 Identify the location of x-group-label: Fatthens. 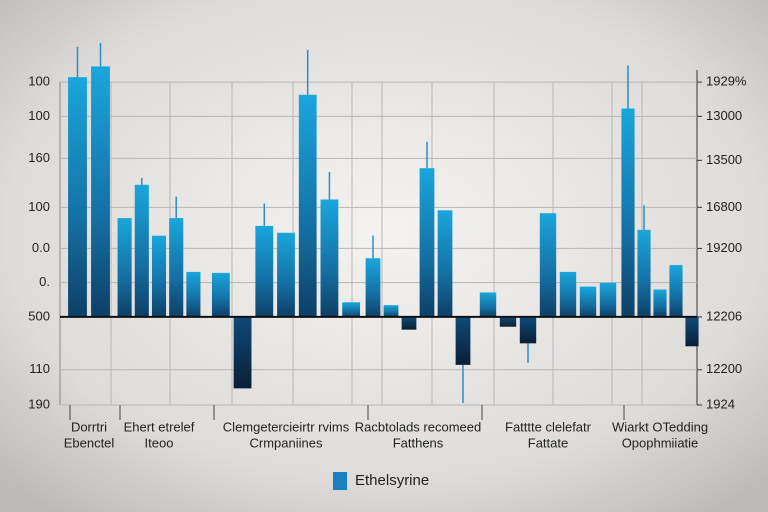
(418, 442).